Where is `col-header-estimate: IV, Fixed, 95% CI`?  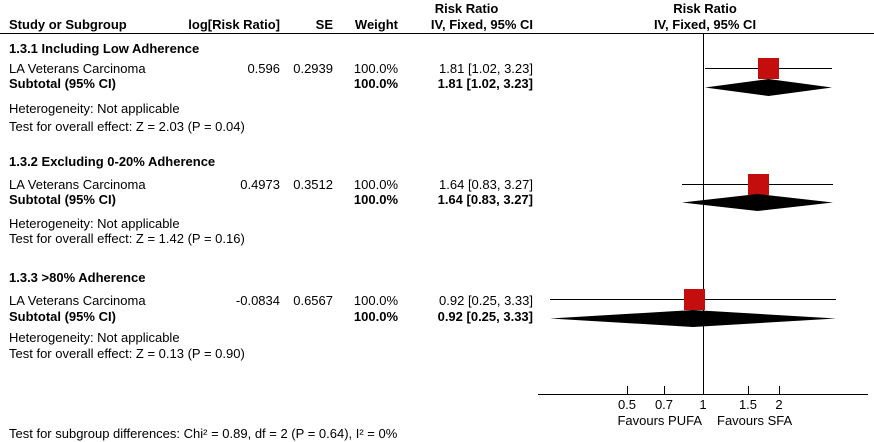 col-header-estimate: IV, Fixed, 95% CI is located at coordinates (481, 24).